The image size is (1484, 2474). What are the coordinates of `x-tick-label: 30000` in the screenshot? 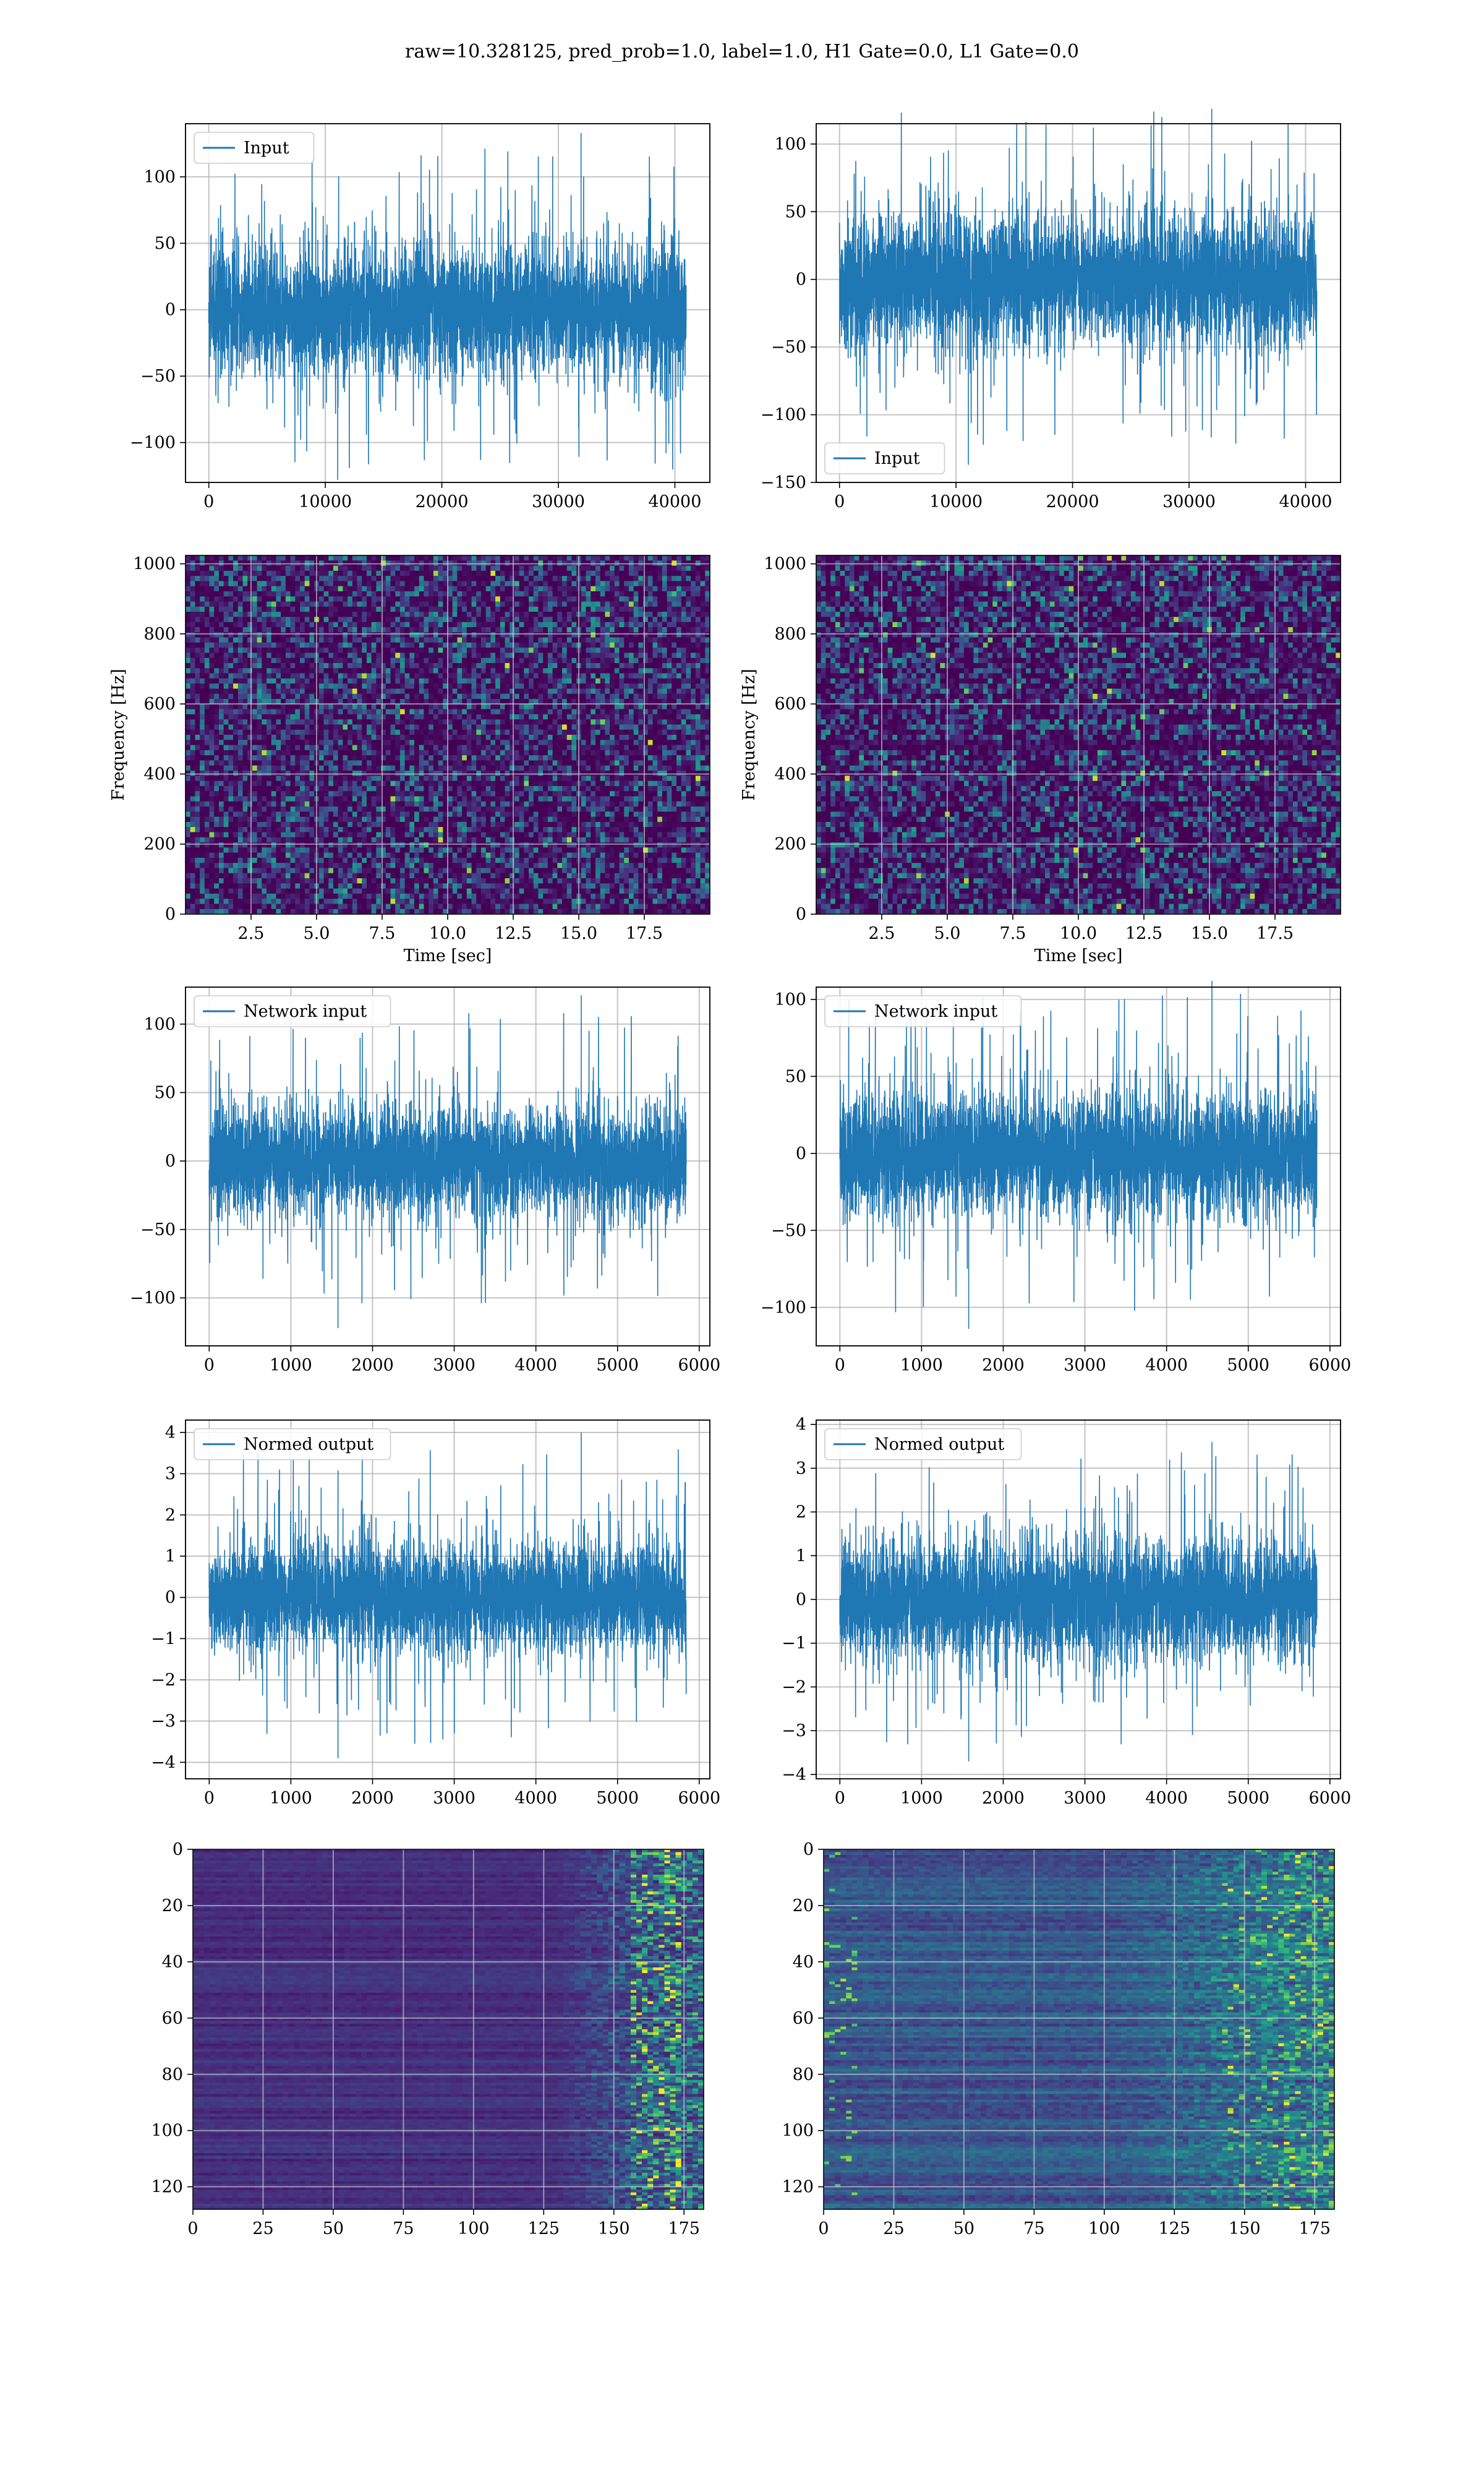 It's located at (1189, 501).